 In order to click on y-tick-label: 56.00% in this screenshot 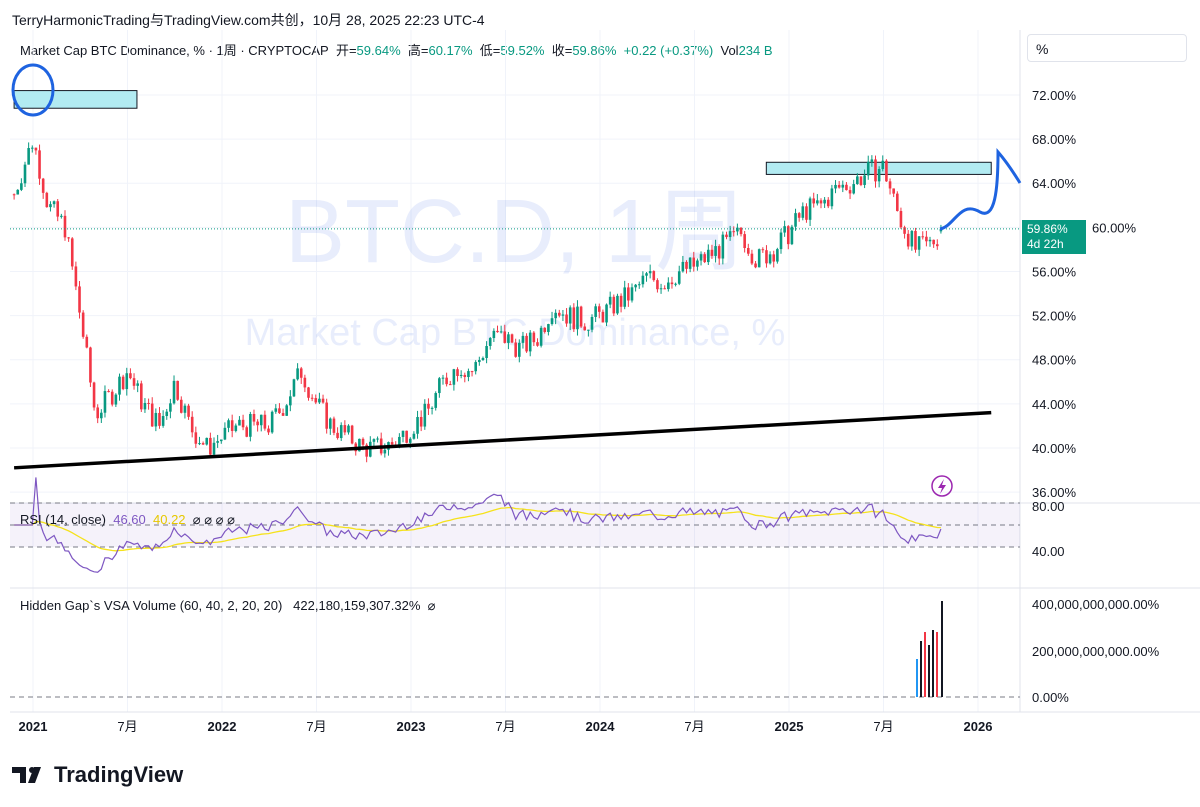, I will do `click(1054, 271)`.